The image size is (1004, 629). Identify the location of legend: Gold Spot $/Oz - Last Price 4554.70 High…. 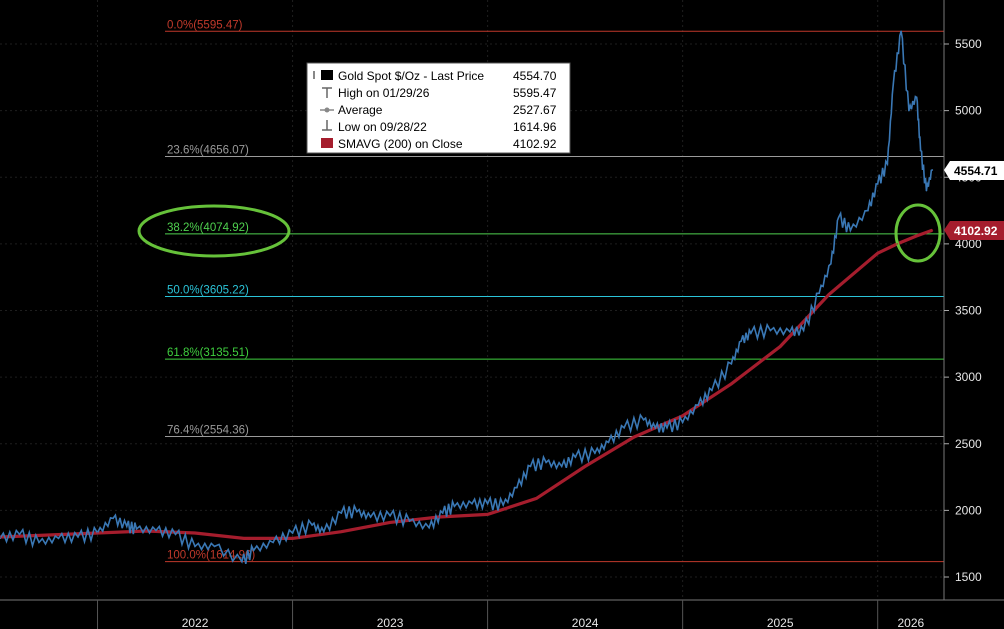
(438, 108).